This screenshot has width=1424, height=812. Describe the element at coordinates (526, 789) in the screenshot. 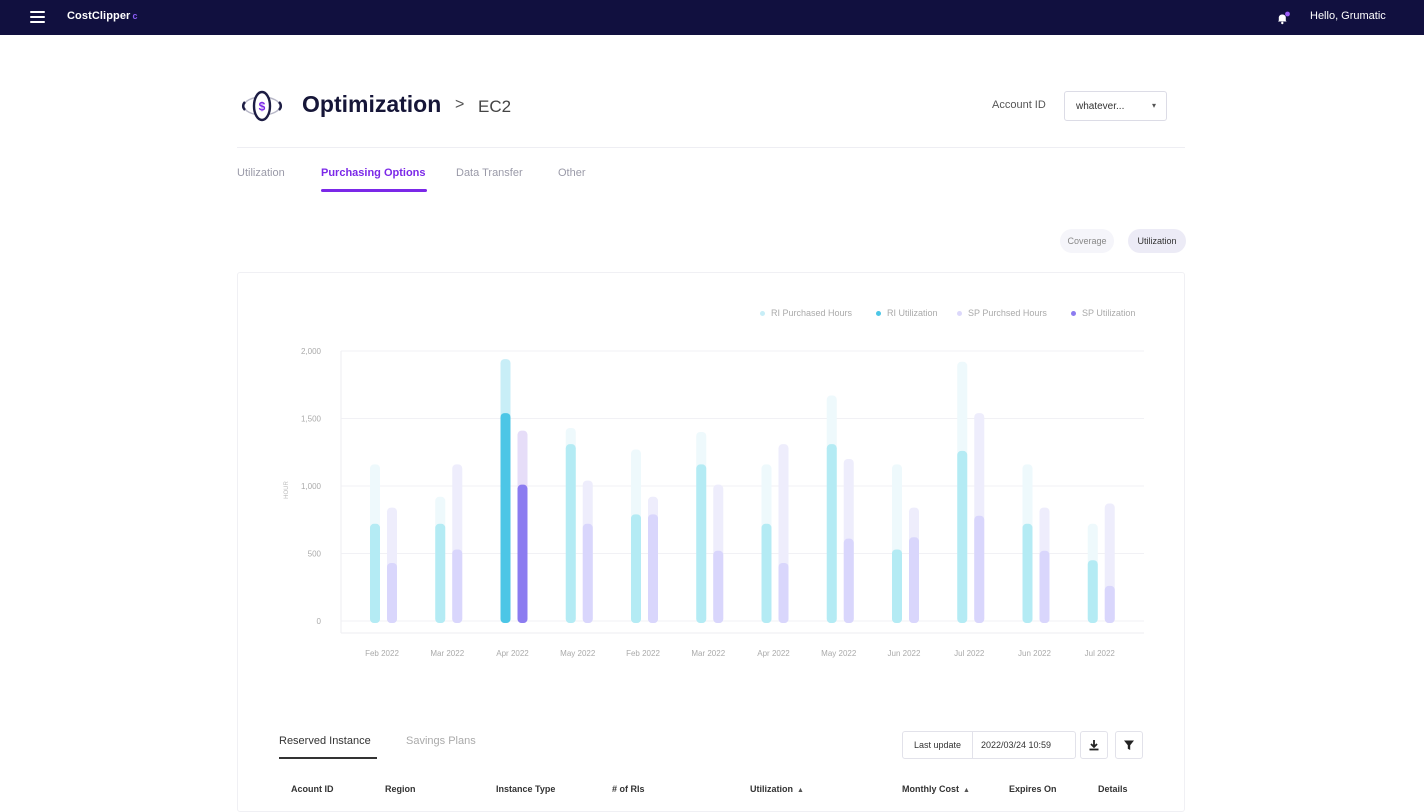

I see `column-header-instance-type: Instance Type` at that location.